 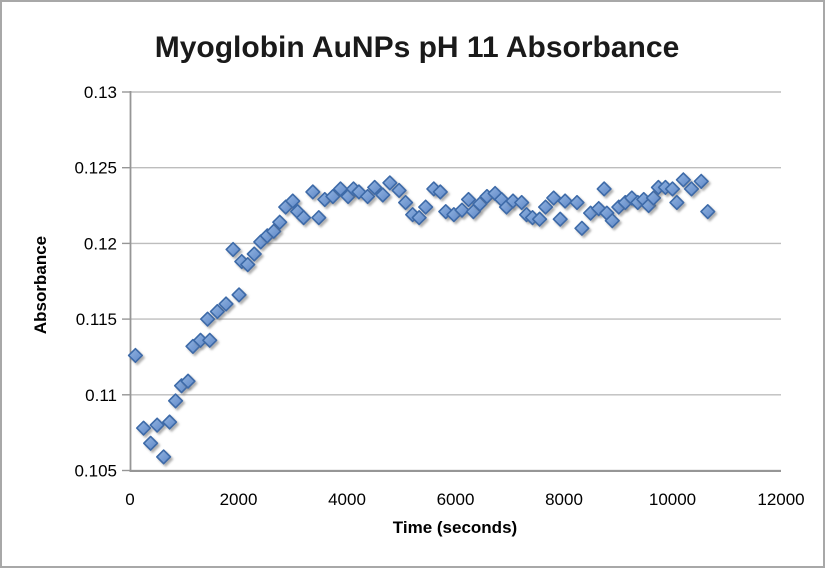 I want to click on y-tick-label: 0.125, so click(x=95, y=168).